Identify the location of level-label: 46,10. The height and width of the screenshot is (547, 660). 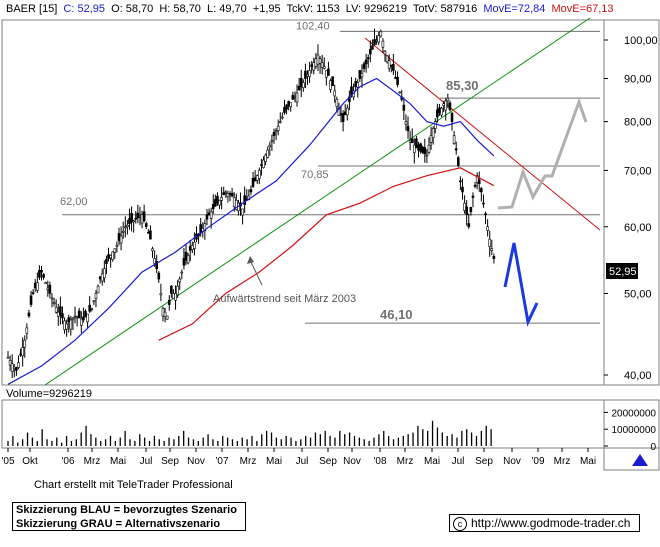
(396, 314).